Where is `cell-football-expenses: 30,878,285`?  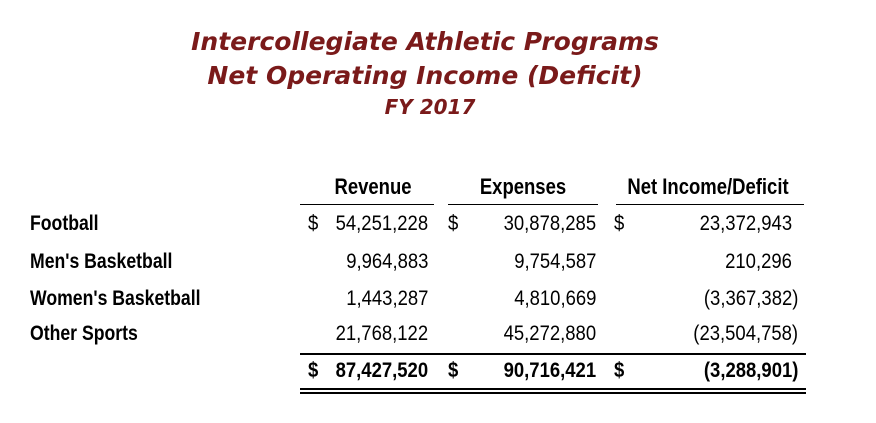 cell-football-expenses: 30,878,285 is located at coordinates (549, 223).